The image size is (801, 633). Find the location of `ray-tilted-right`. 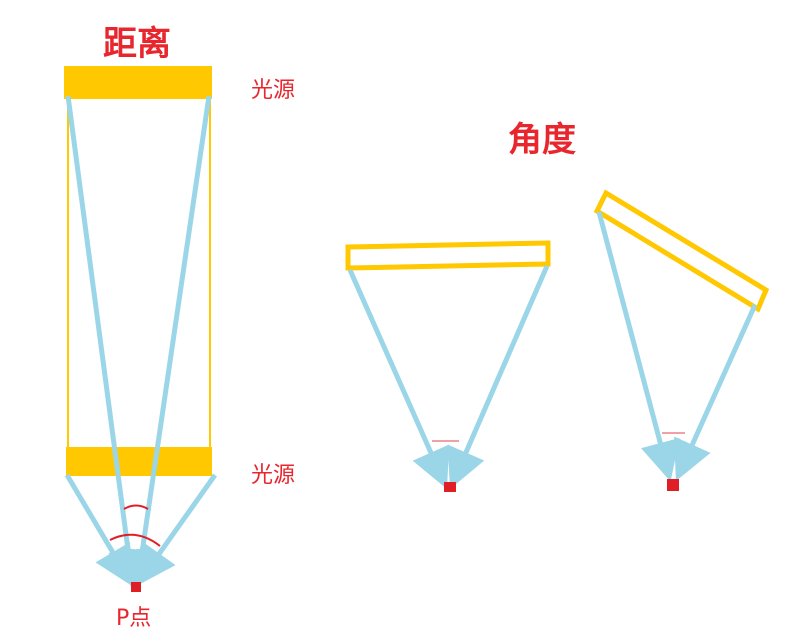

ray-tilted-right is located at coordinates (716, 392).